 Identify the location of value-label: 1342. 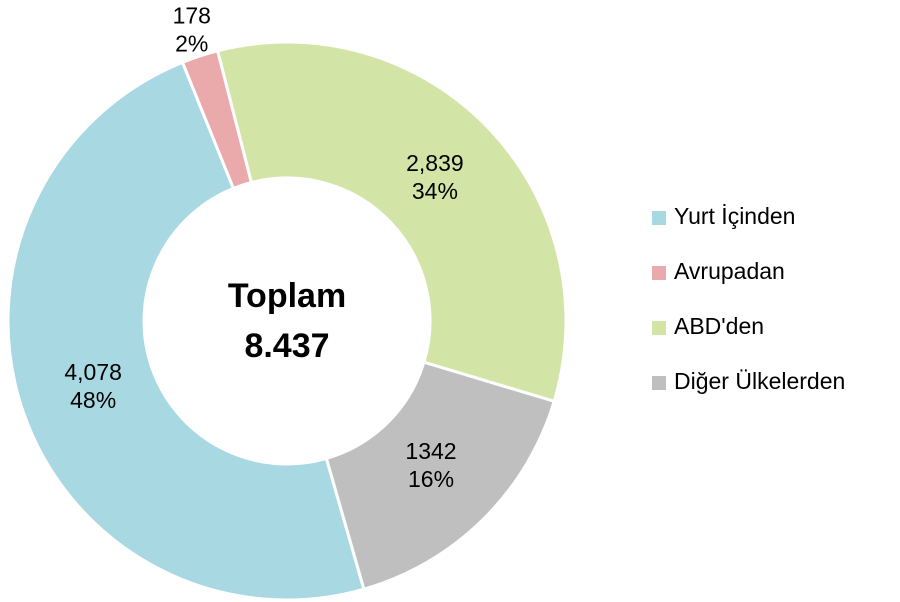
(430, 451).